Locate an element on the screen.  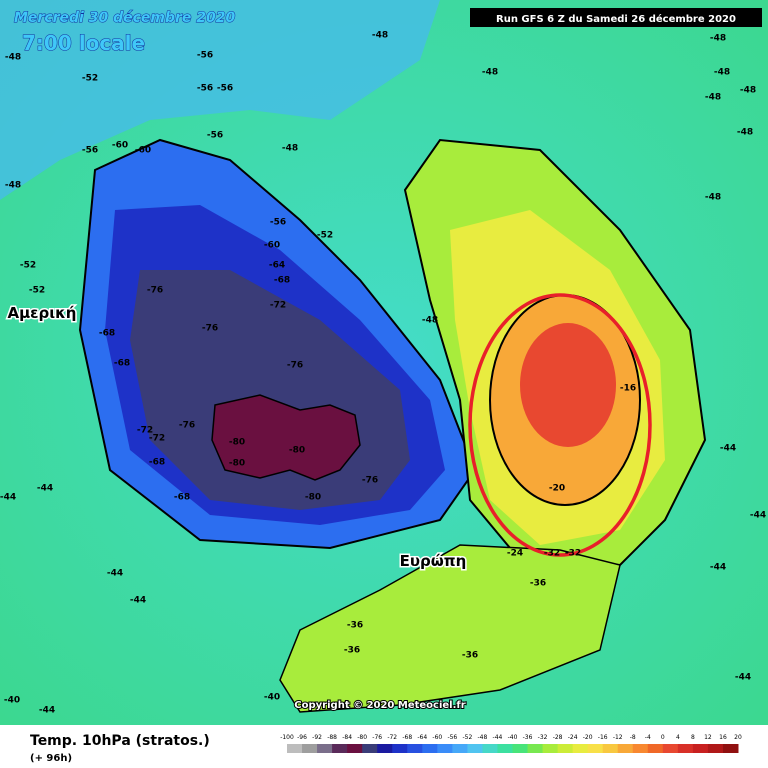
date: Mercredi 30 décembre 2020 is located at coordinates (124, 18).